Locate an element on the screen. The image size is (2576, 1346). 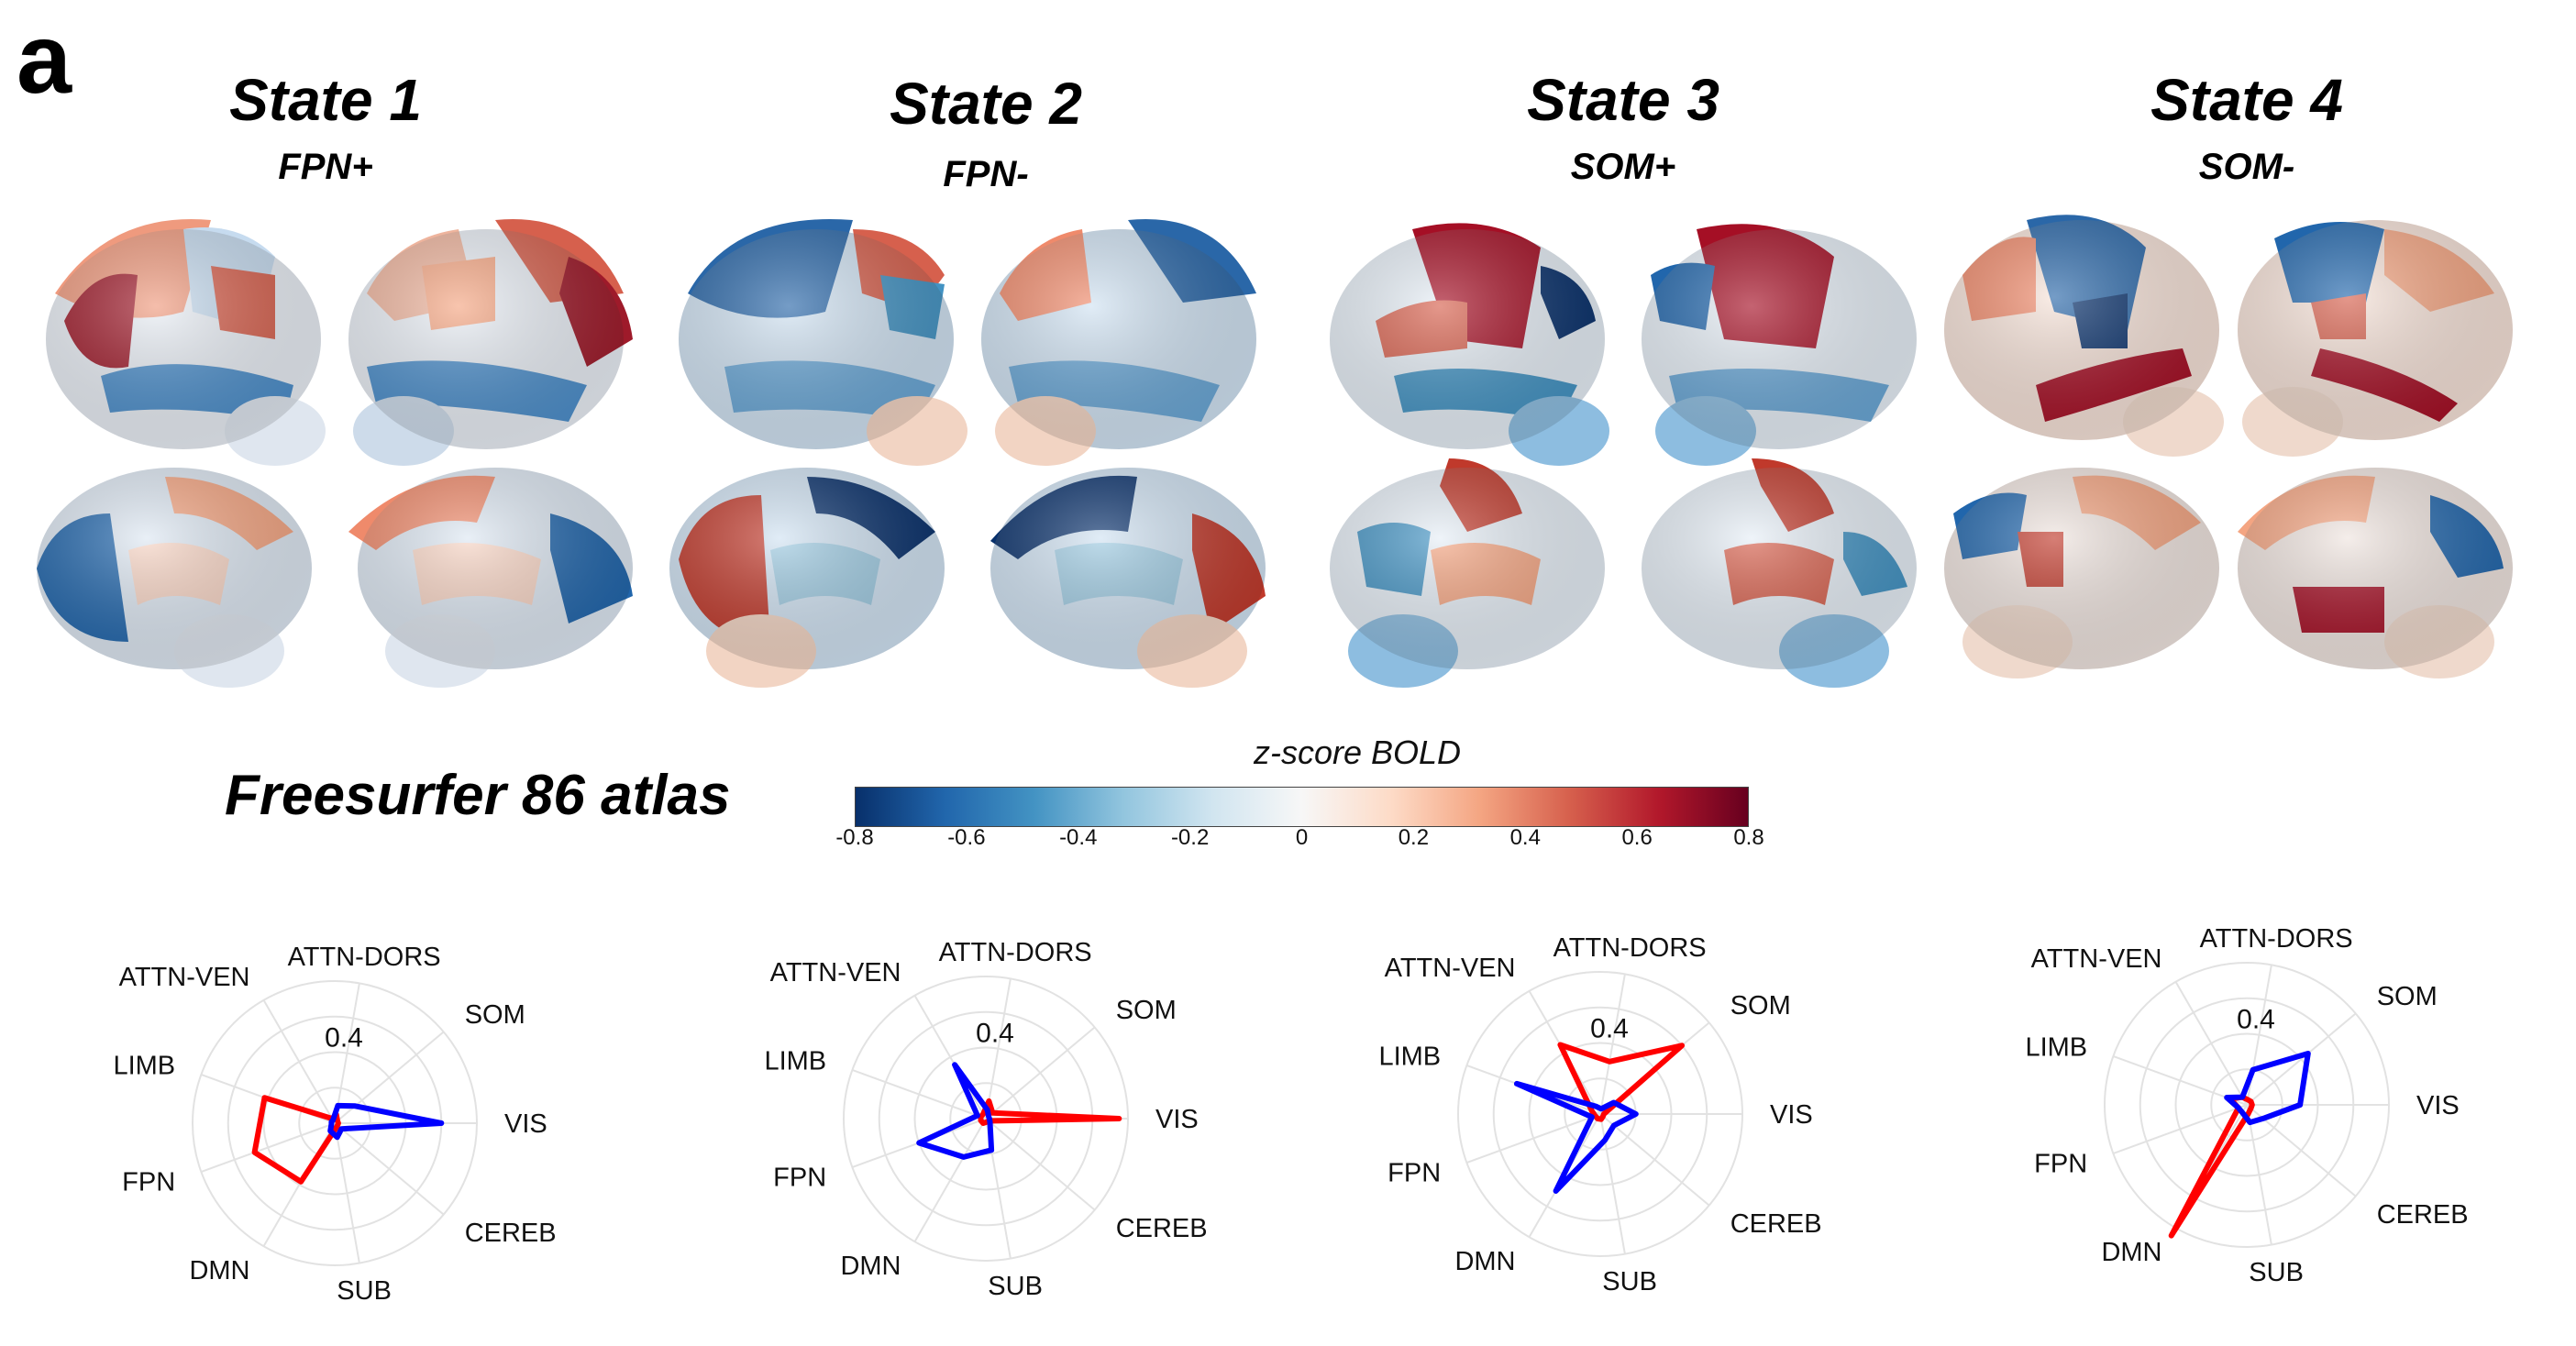
state-3-medial-left-brain is located at coordinates (1467, 573).